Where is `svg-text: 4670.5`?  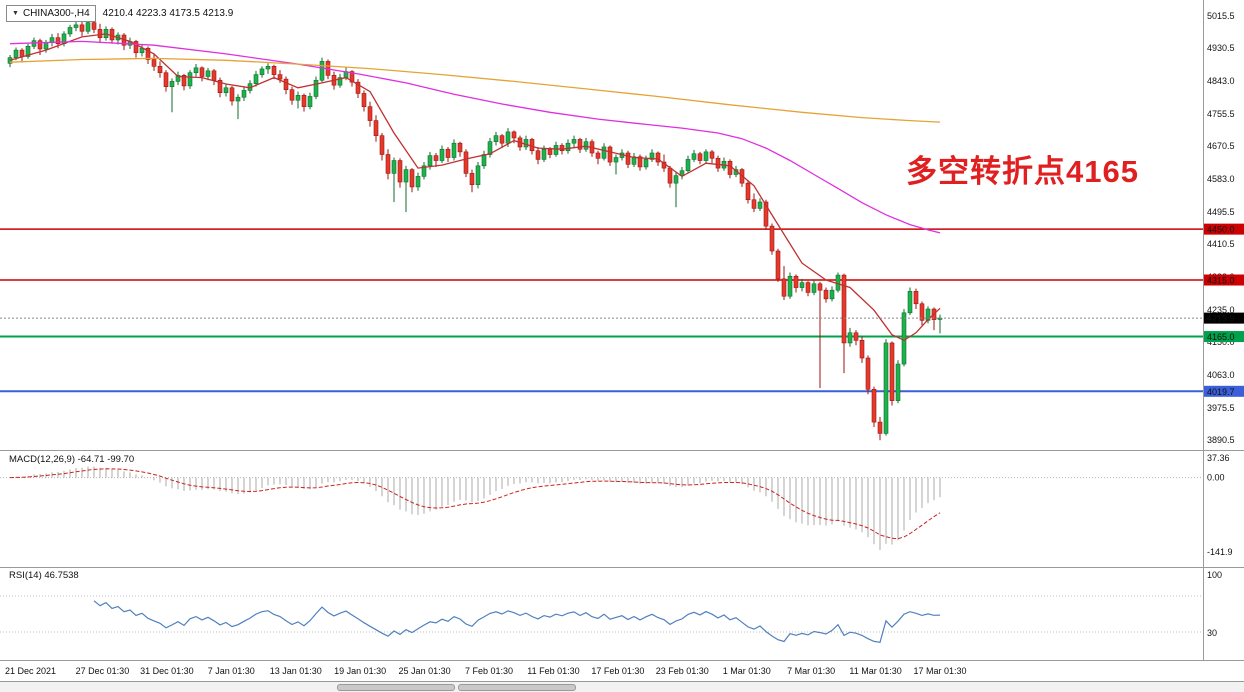 svg-text: 4670.5 is located at coordinates (1221, 146).